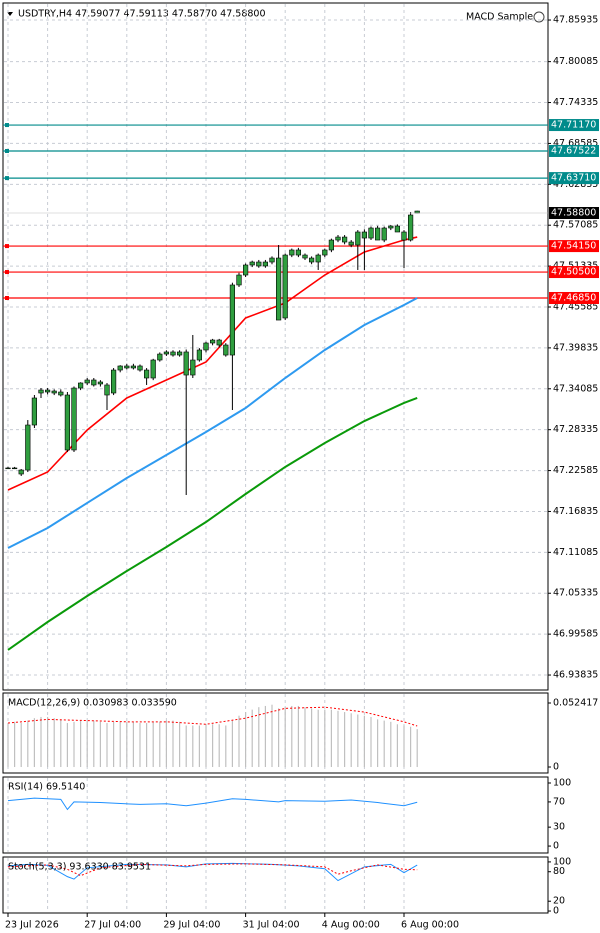 This screenshot has height=933, width=600. What do you see at coordinates (556, 911) in the screenshot?
I see `y-tick-label: 0` at bounding box center [556, 911].